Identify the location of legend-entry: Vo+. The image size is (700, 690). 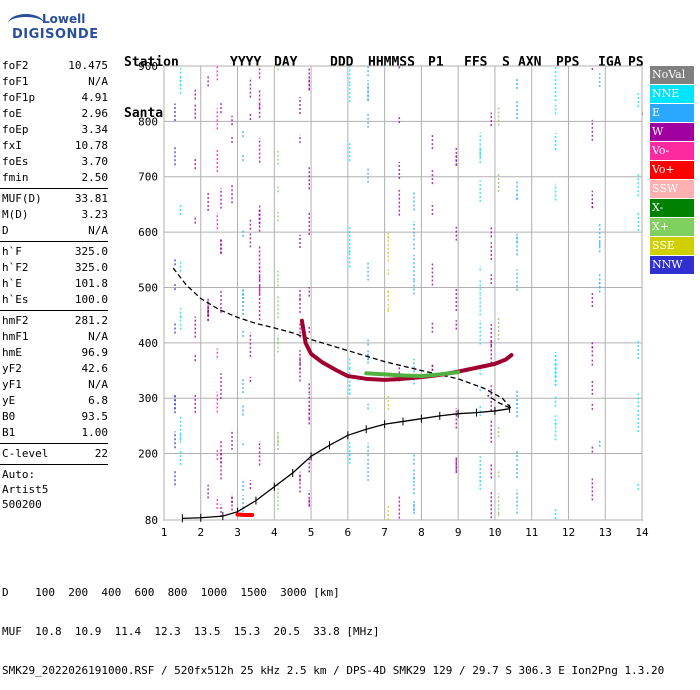
(672, 170).